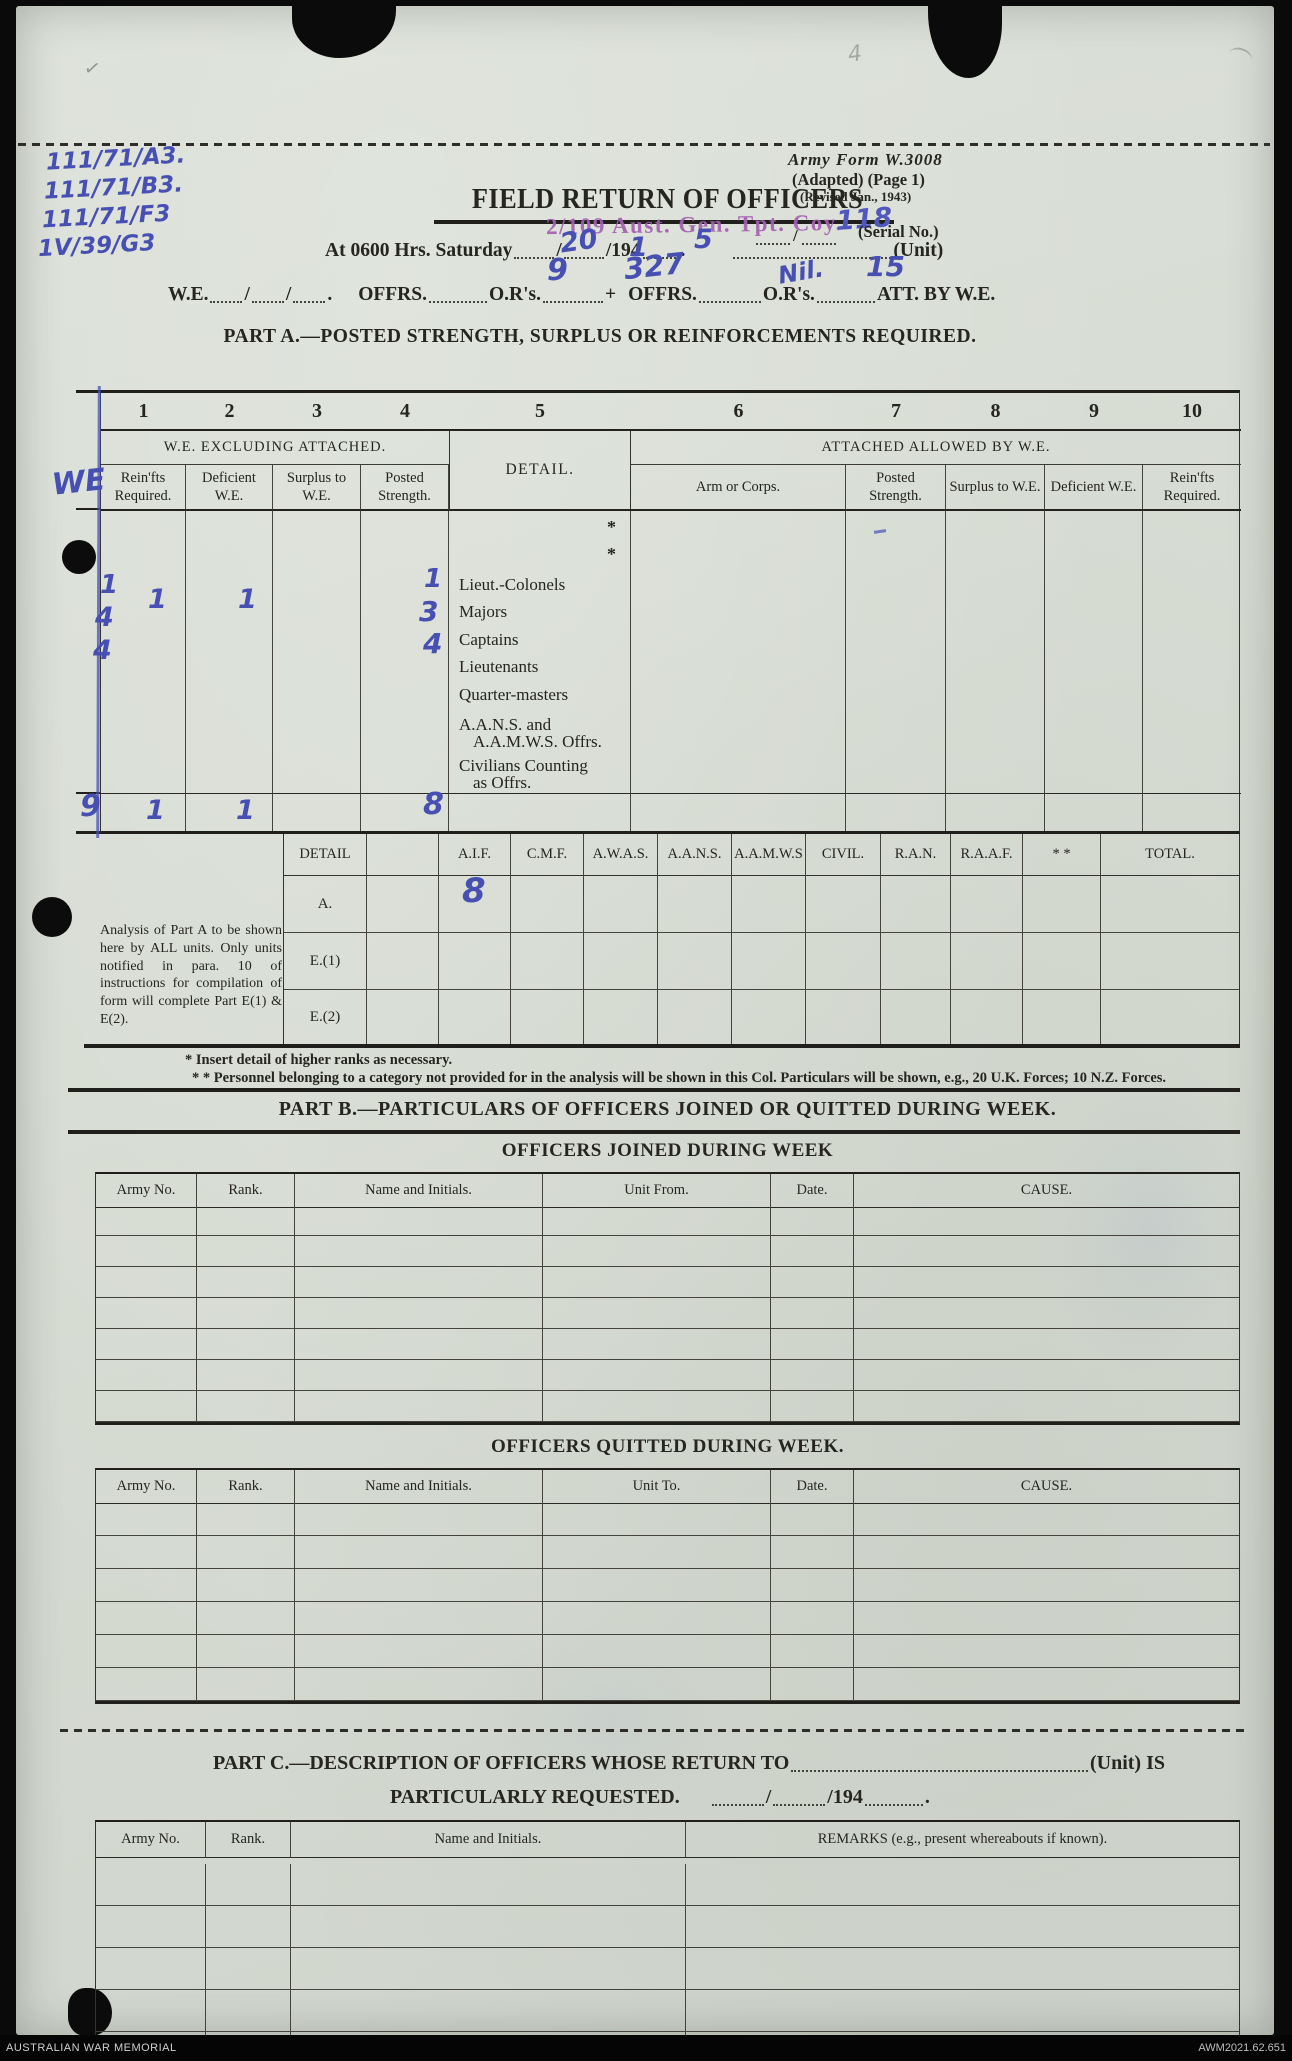  I want to click on analysis-column-header, so click(403, 855).